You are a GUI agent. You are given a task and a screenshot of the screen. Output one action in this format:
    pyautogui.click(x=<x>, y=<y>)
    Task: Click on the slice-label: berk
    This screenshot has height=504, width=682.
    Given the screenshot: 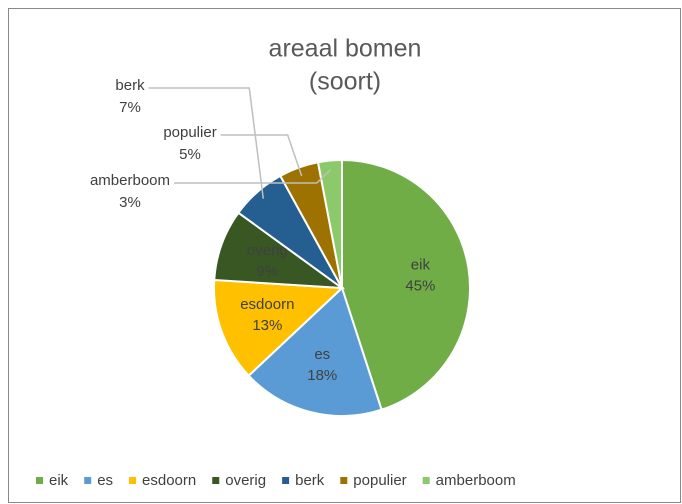 What is the action you would take?
    pyautogui.click(x=130, y=85)
    